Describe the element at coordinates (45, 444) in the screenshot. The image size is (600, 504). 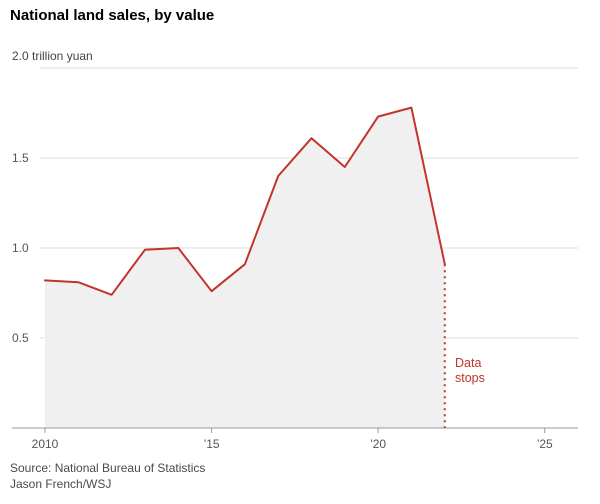
I see `x-tick-label: 2010` at that location.